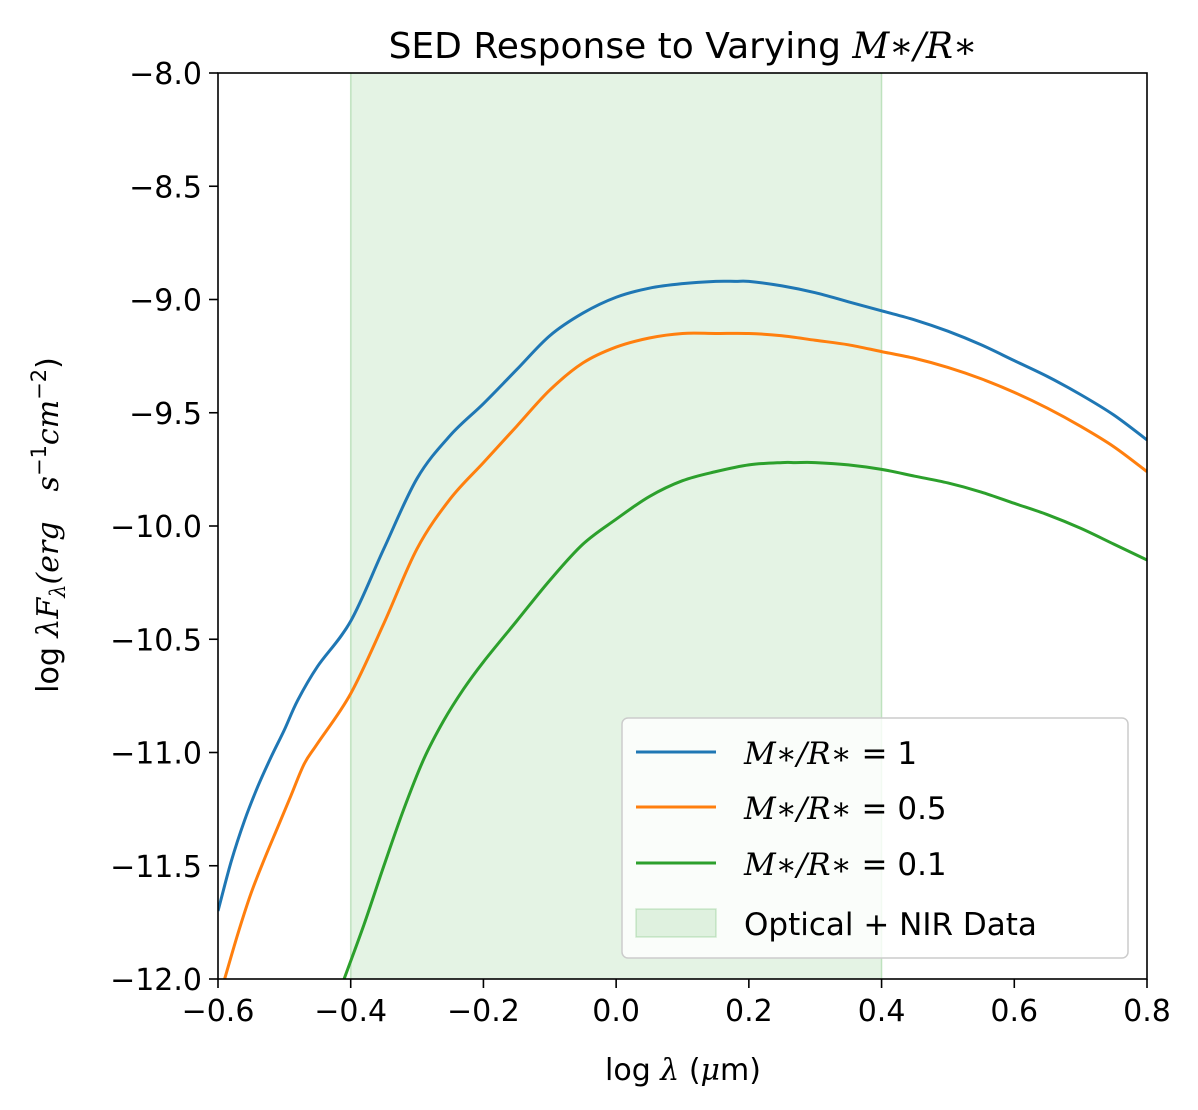  Describe the element at coordinates (48, 525) in the screenshot. I see `y-axis-label: log λFλ(ergs−1cm−2)` at that location.